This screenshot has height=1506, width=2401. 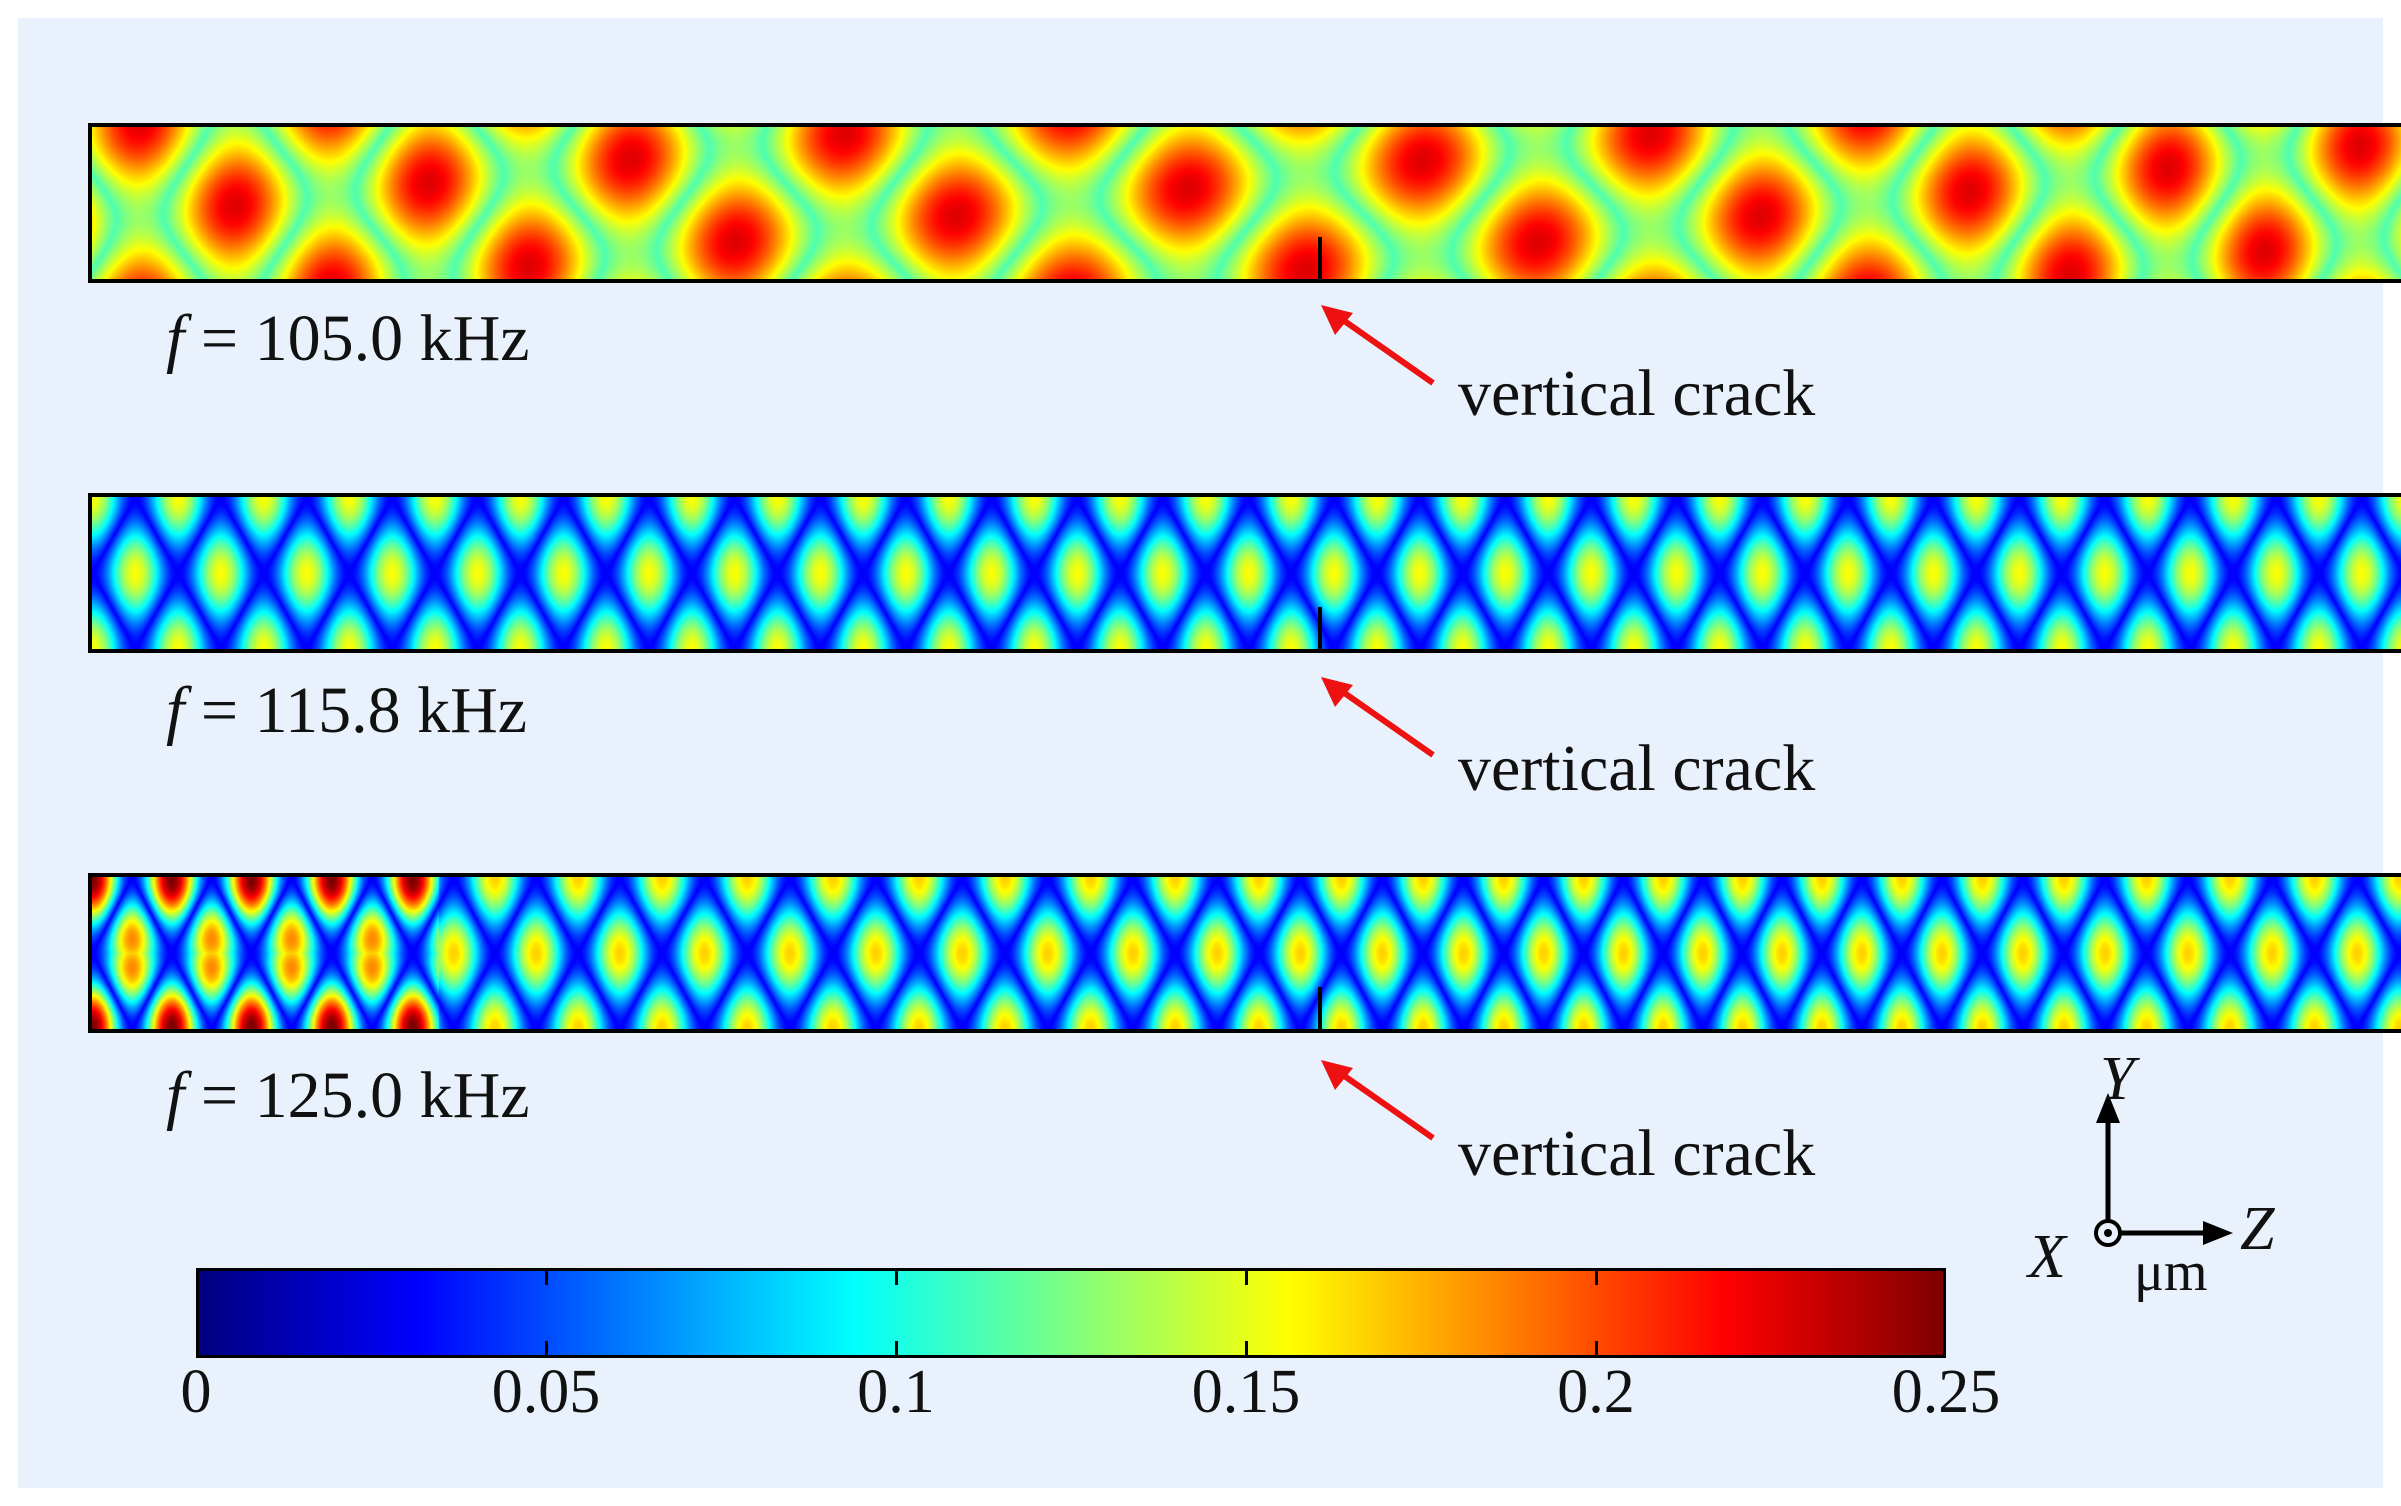 I want to click on field-strip-125khz, so click(x=1244, y=953).